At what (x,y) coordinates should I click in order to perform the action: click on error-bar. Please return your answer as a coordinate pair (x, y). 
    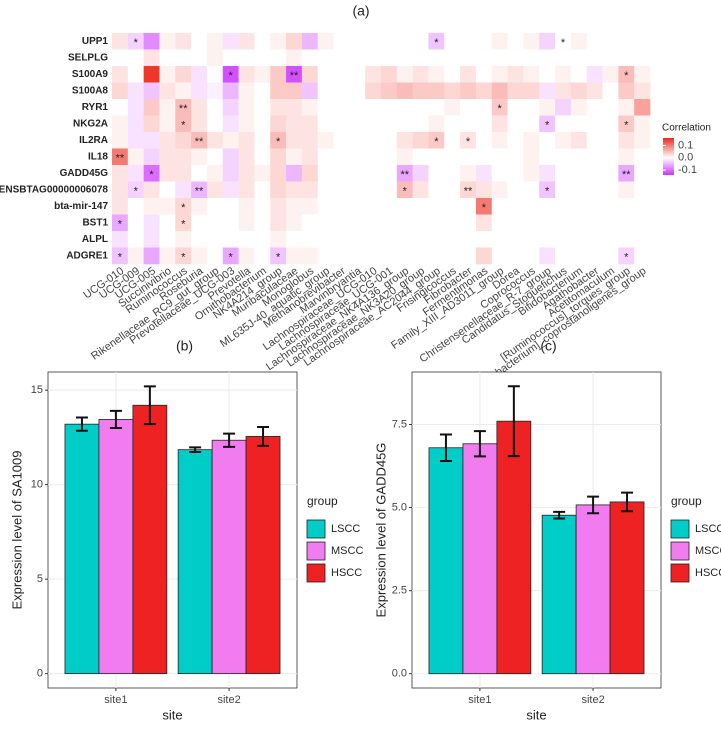
    Looking at the image, I should click on (115, 419).